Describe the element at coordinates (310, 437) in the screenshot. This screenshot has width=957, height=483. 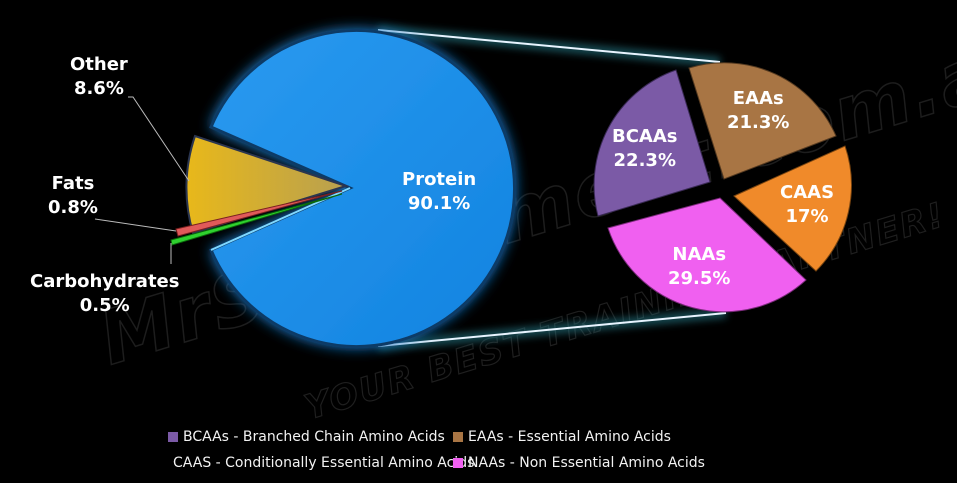
I see `legend-item-bcaas: BCAAs - Branched Chain Amino Acids` at that location.